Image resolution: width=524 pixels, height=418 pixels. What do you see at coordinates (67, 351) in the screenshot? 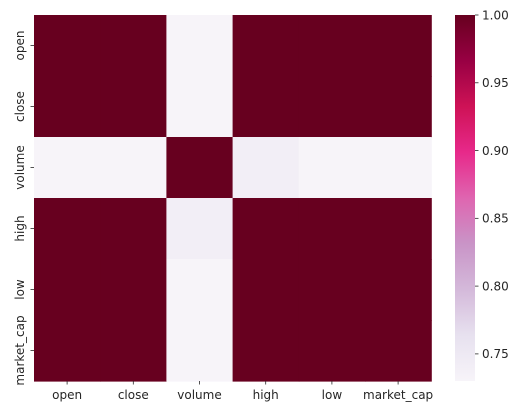
I see `heatmap-cell-market_cap-open` at bounding box center [67, 351].